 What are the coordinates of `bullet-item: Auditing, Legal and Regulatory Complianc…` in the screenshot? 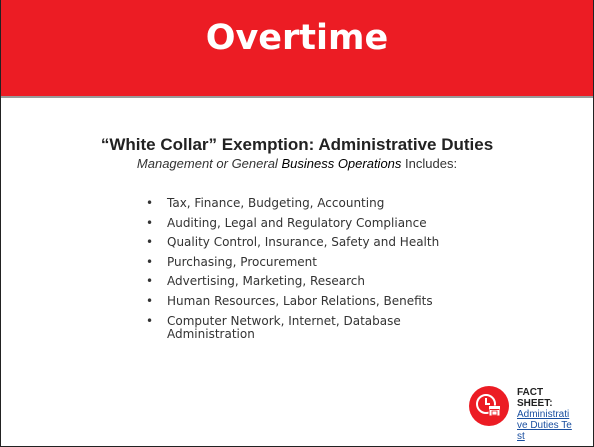 It's located at (311, 223).